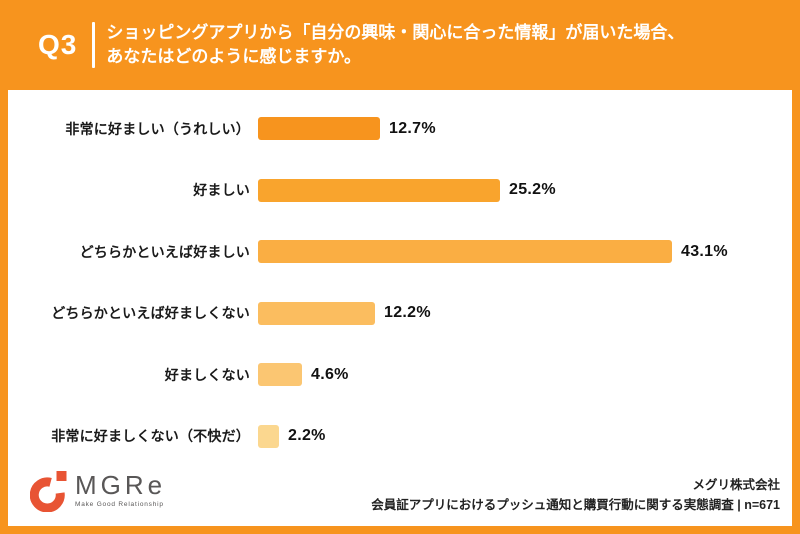 The width and height of the screenshot is (800, 534). What do you see at coordinates (48, 491) in the screenshot?
I see `mgre-logo-icon` at bounding box center [48, 491].